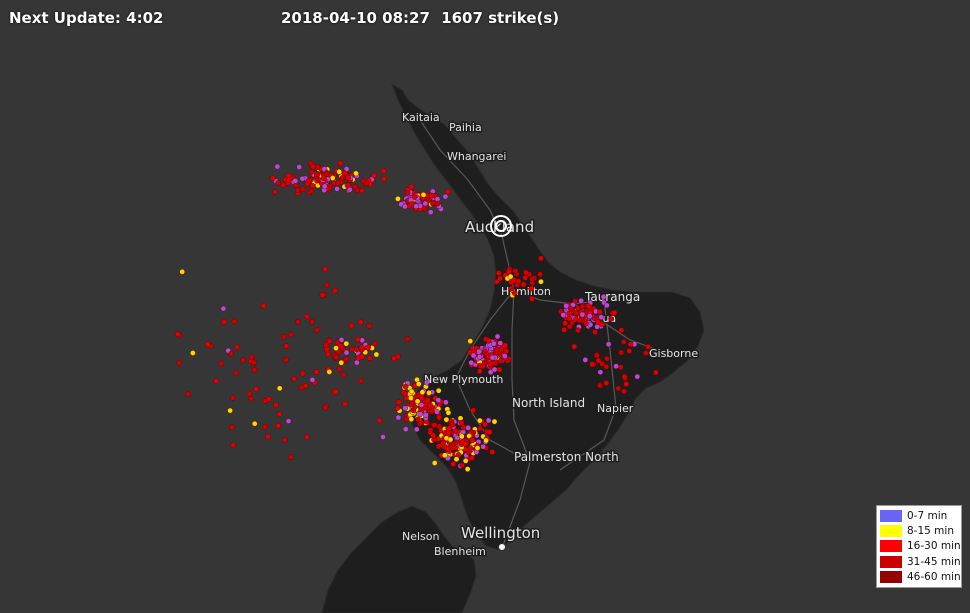 The image size is (970, 613). Describe the element at coordinates (548, 403) in the screenshot. I see `place-north-island: North Island` at that location.